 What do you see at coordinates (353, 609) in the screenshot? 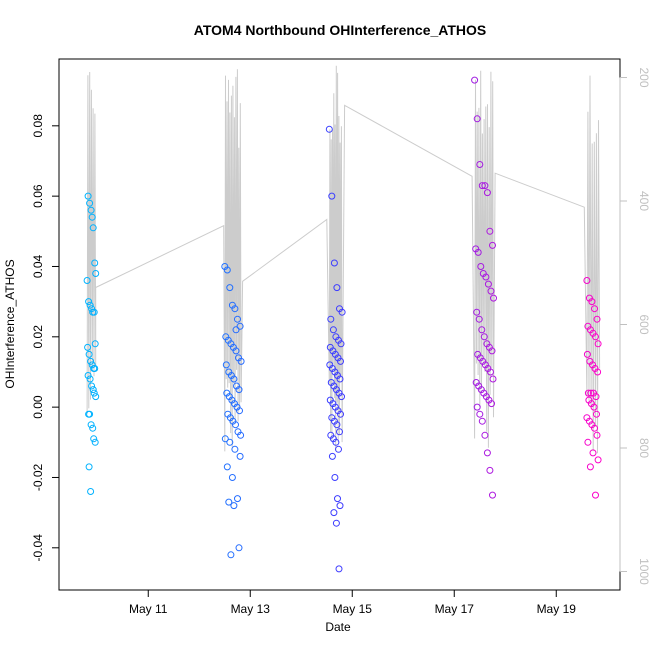
I see `x-tick-label: May 15` at bounding box center [353, 609].